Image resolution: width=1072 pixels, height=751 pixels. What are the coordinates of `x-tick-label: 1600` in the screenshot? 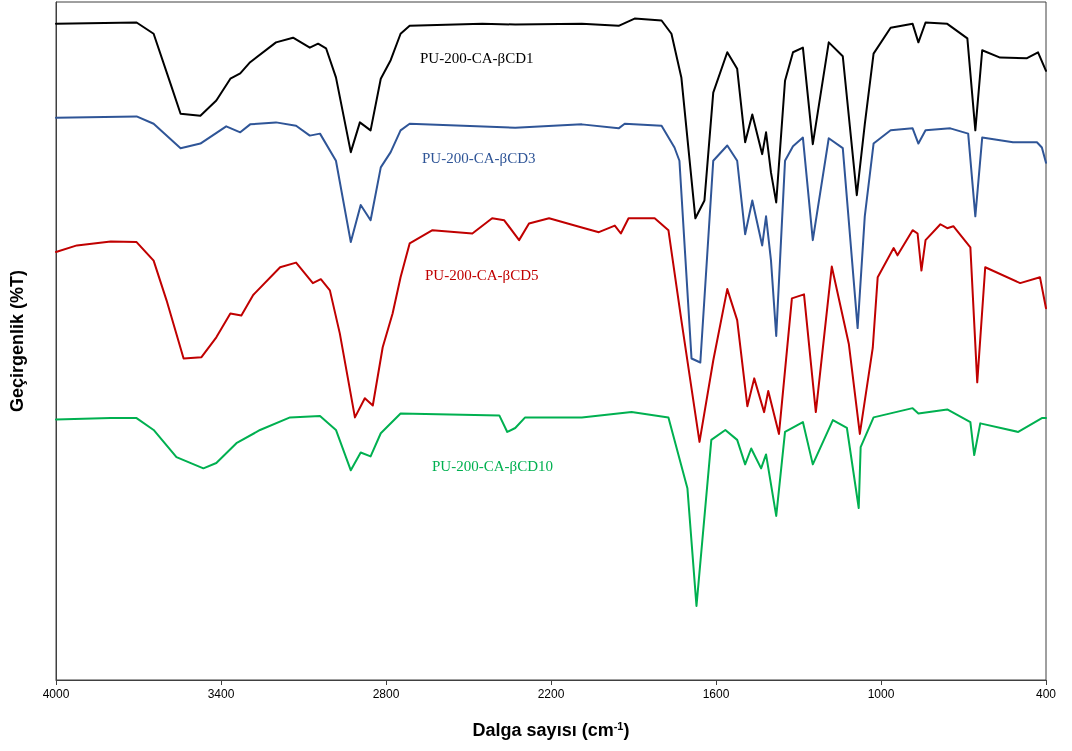 It's located at (716, 694).